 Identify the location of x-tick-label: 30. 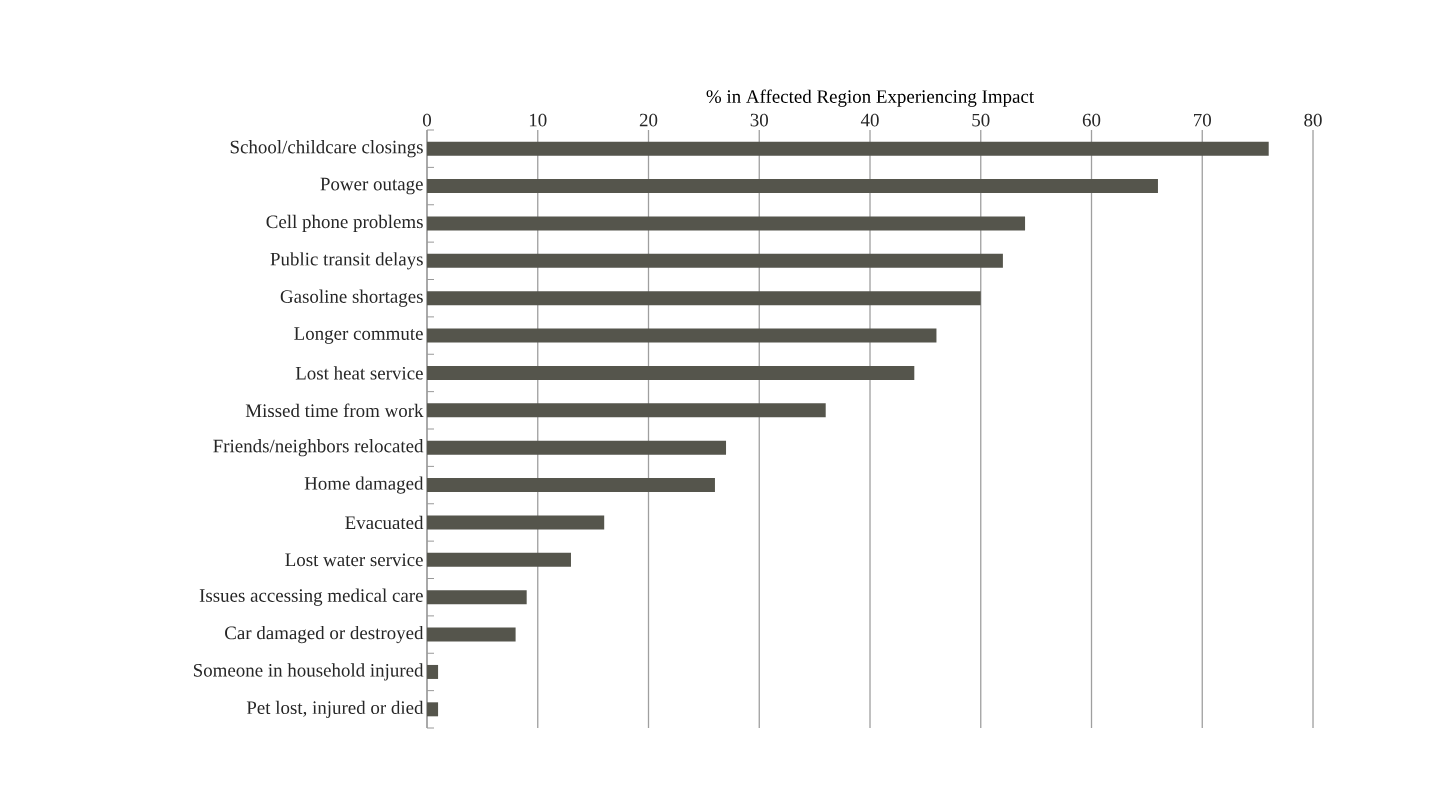
(759, 120).